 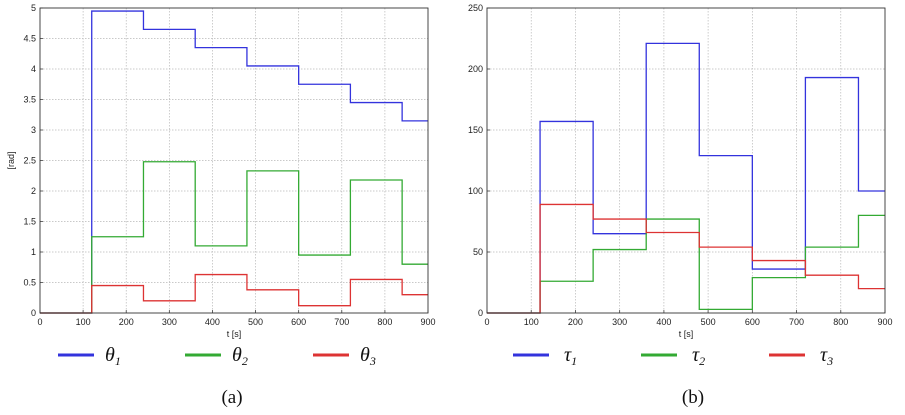 I want to click on y-tick-label: 3.5, so click(x=29, y=100).